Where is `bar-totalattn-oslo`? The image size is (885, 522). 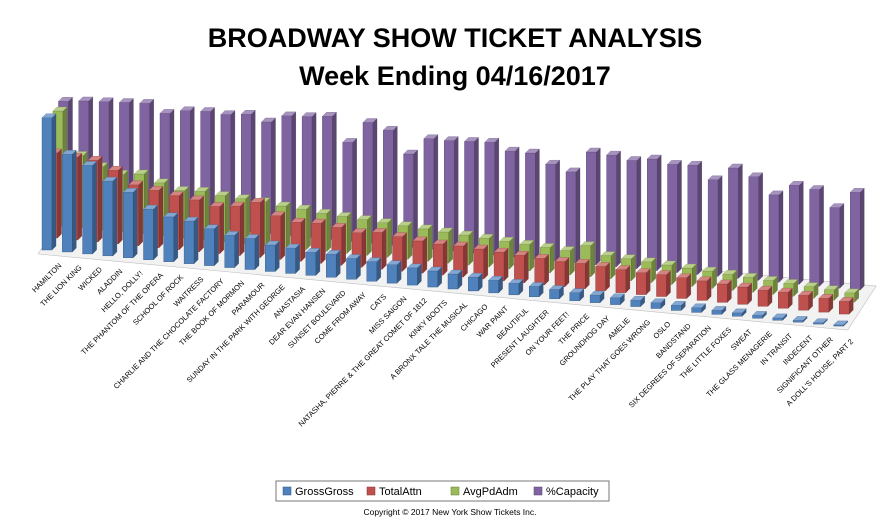
bar-totalattn-oslo is located at coordinates (663, 283).